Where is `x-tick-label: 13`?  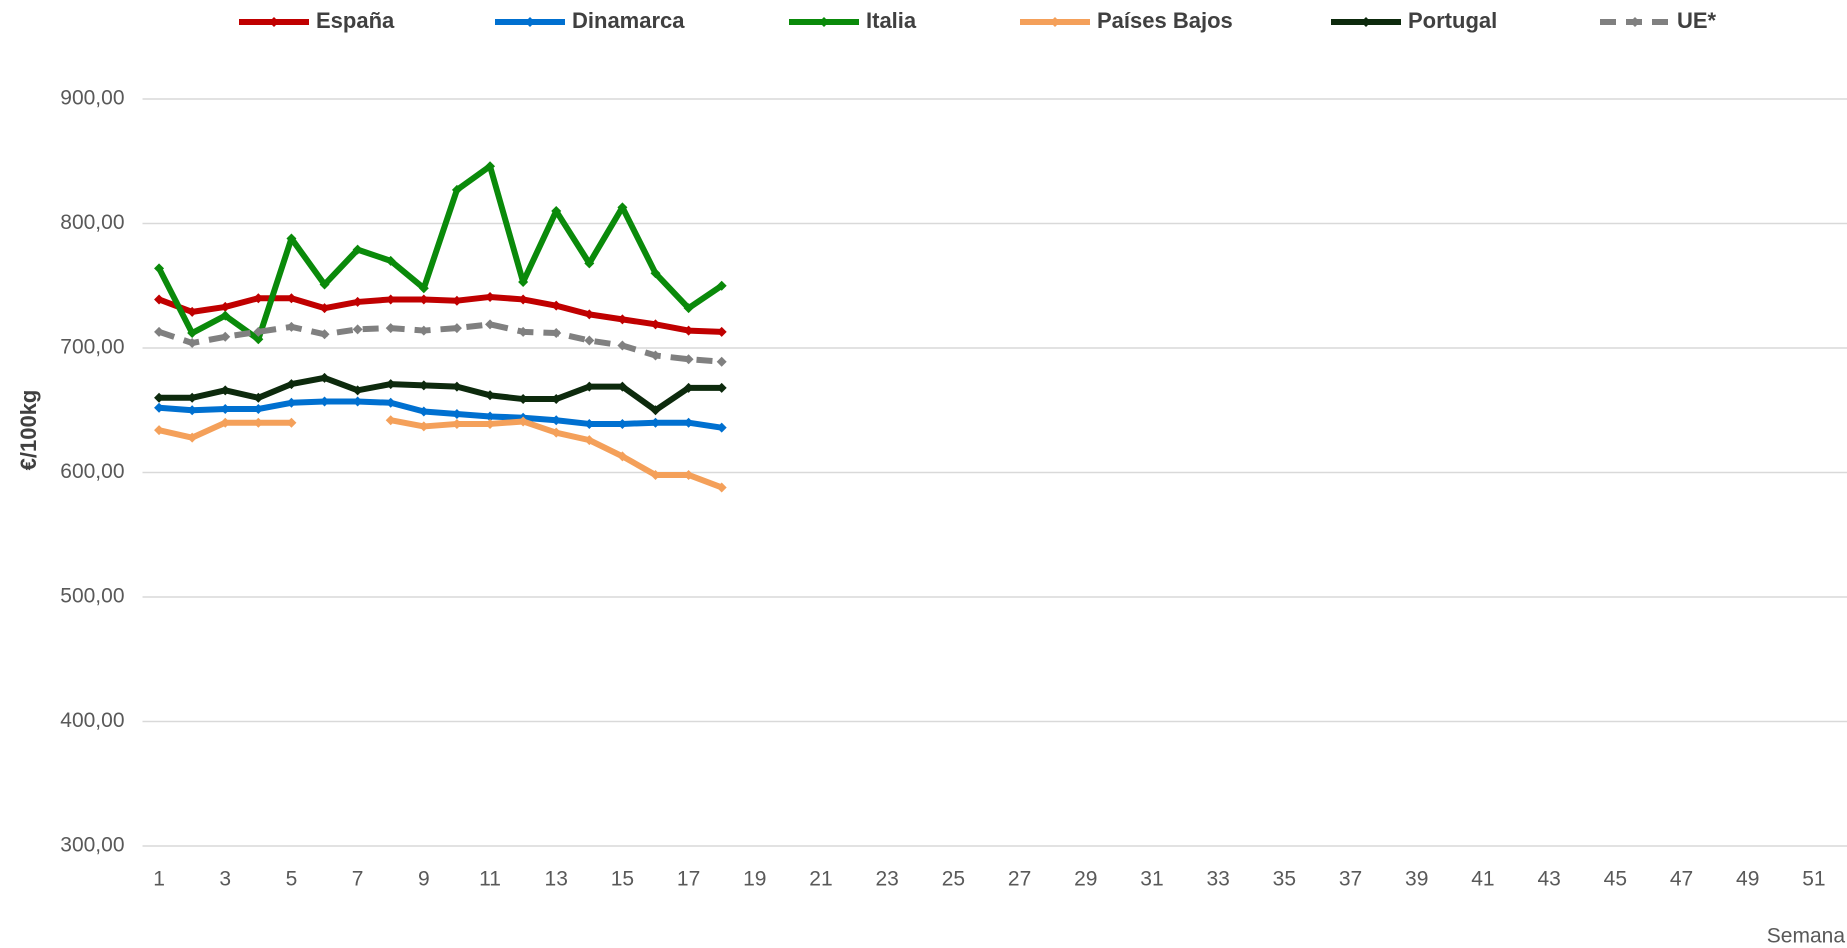
x-tick-label: 13 is located at coordinates (556, 879).